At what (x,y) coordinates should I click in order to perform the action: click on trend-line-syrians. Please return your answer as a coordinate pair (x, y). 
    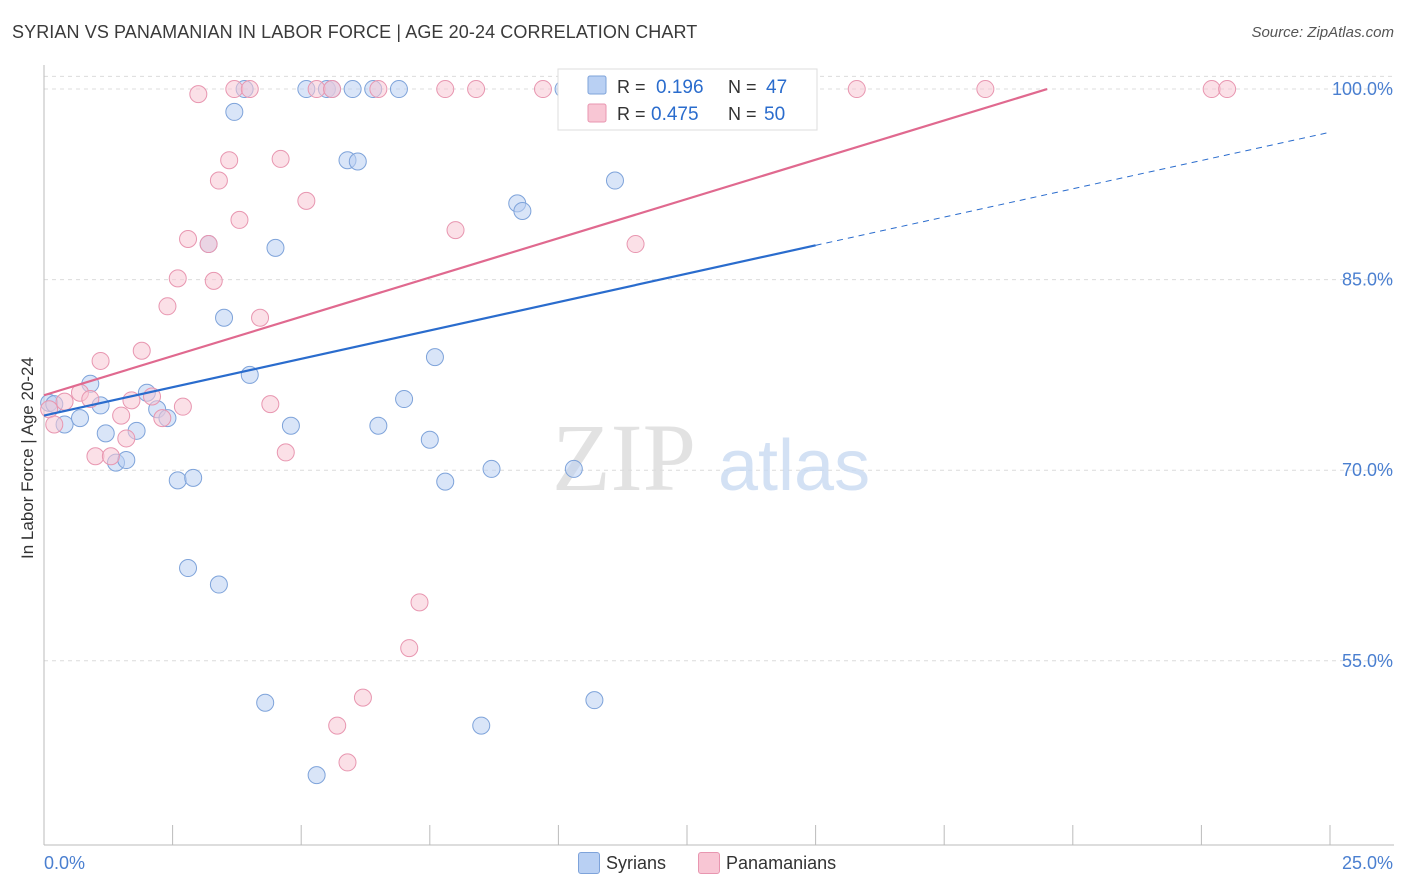
    Looking at the image, I should click on (429, 330).